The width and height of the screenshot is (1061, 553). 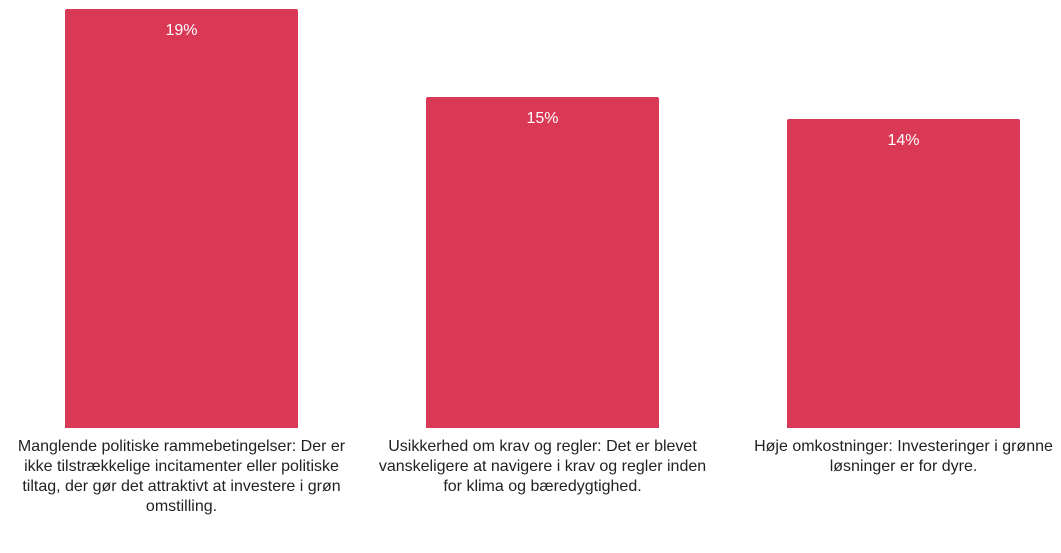 I want to click on value-label: 14%, so click(x=903, y=141).